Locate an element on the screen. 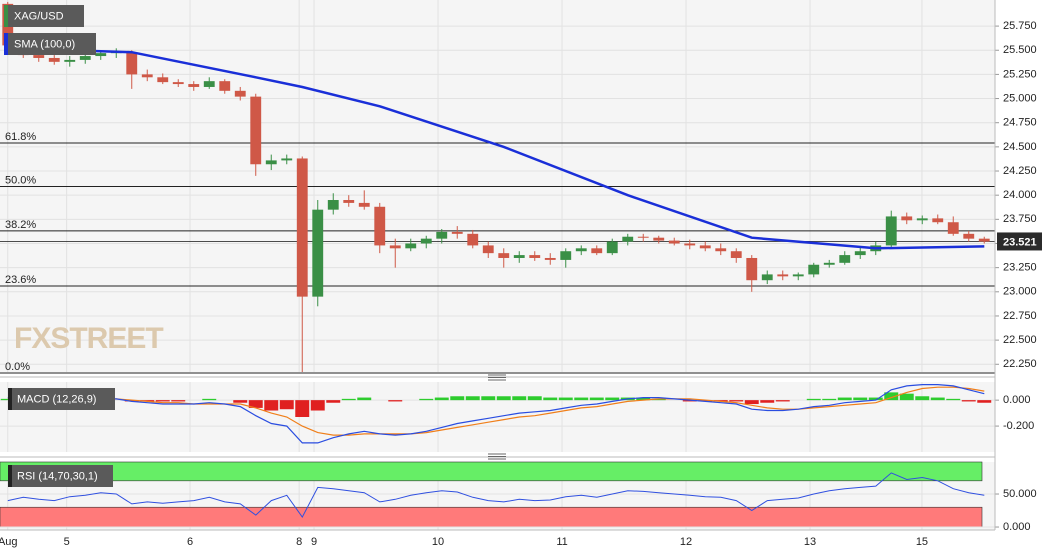 This screenshot has height=555, width=1060. y-tick-label: 24.250 is located at coordinates (1020, 171).